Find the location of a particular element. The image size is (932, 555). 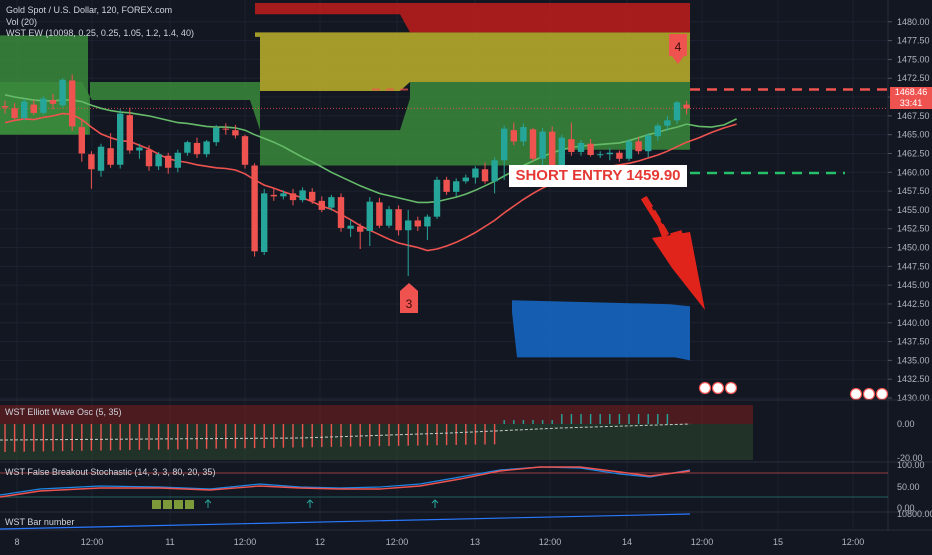

ewo-lower-band is located at coordinates (376, 442).